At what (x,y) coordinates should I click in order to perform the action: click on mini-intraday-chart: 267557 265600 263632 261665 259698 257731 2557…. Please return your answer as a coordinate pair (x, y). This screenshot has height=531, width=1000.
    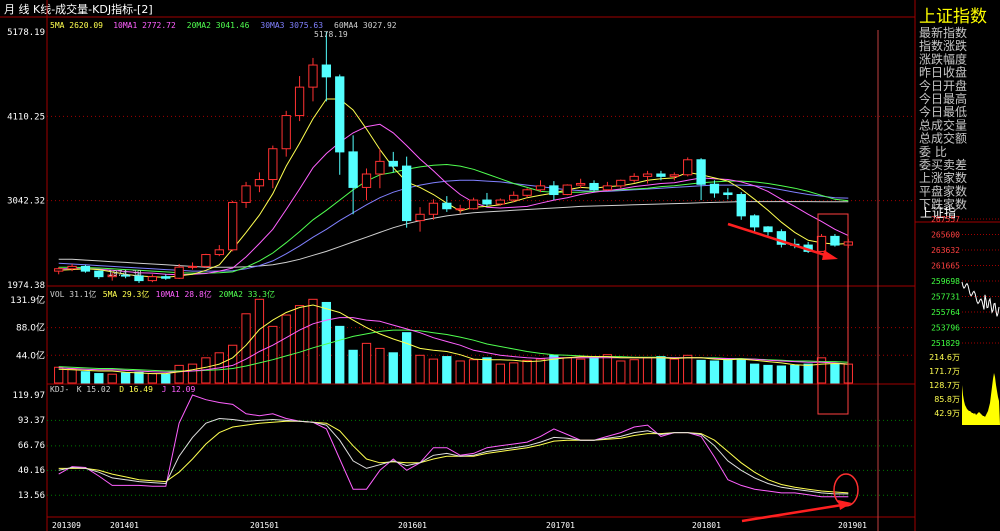
    Looking at the image, I should click on (957, 320).